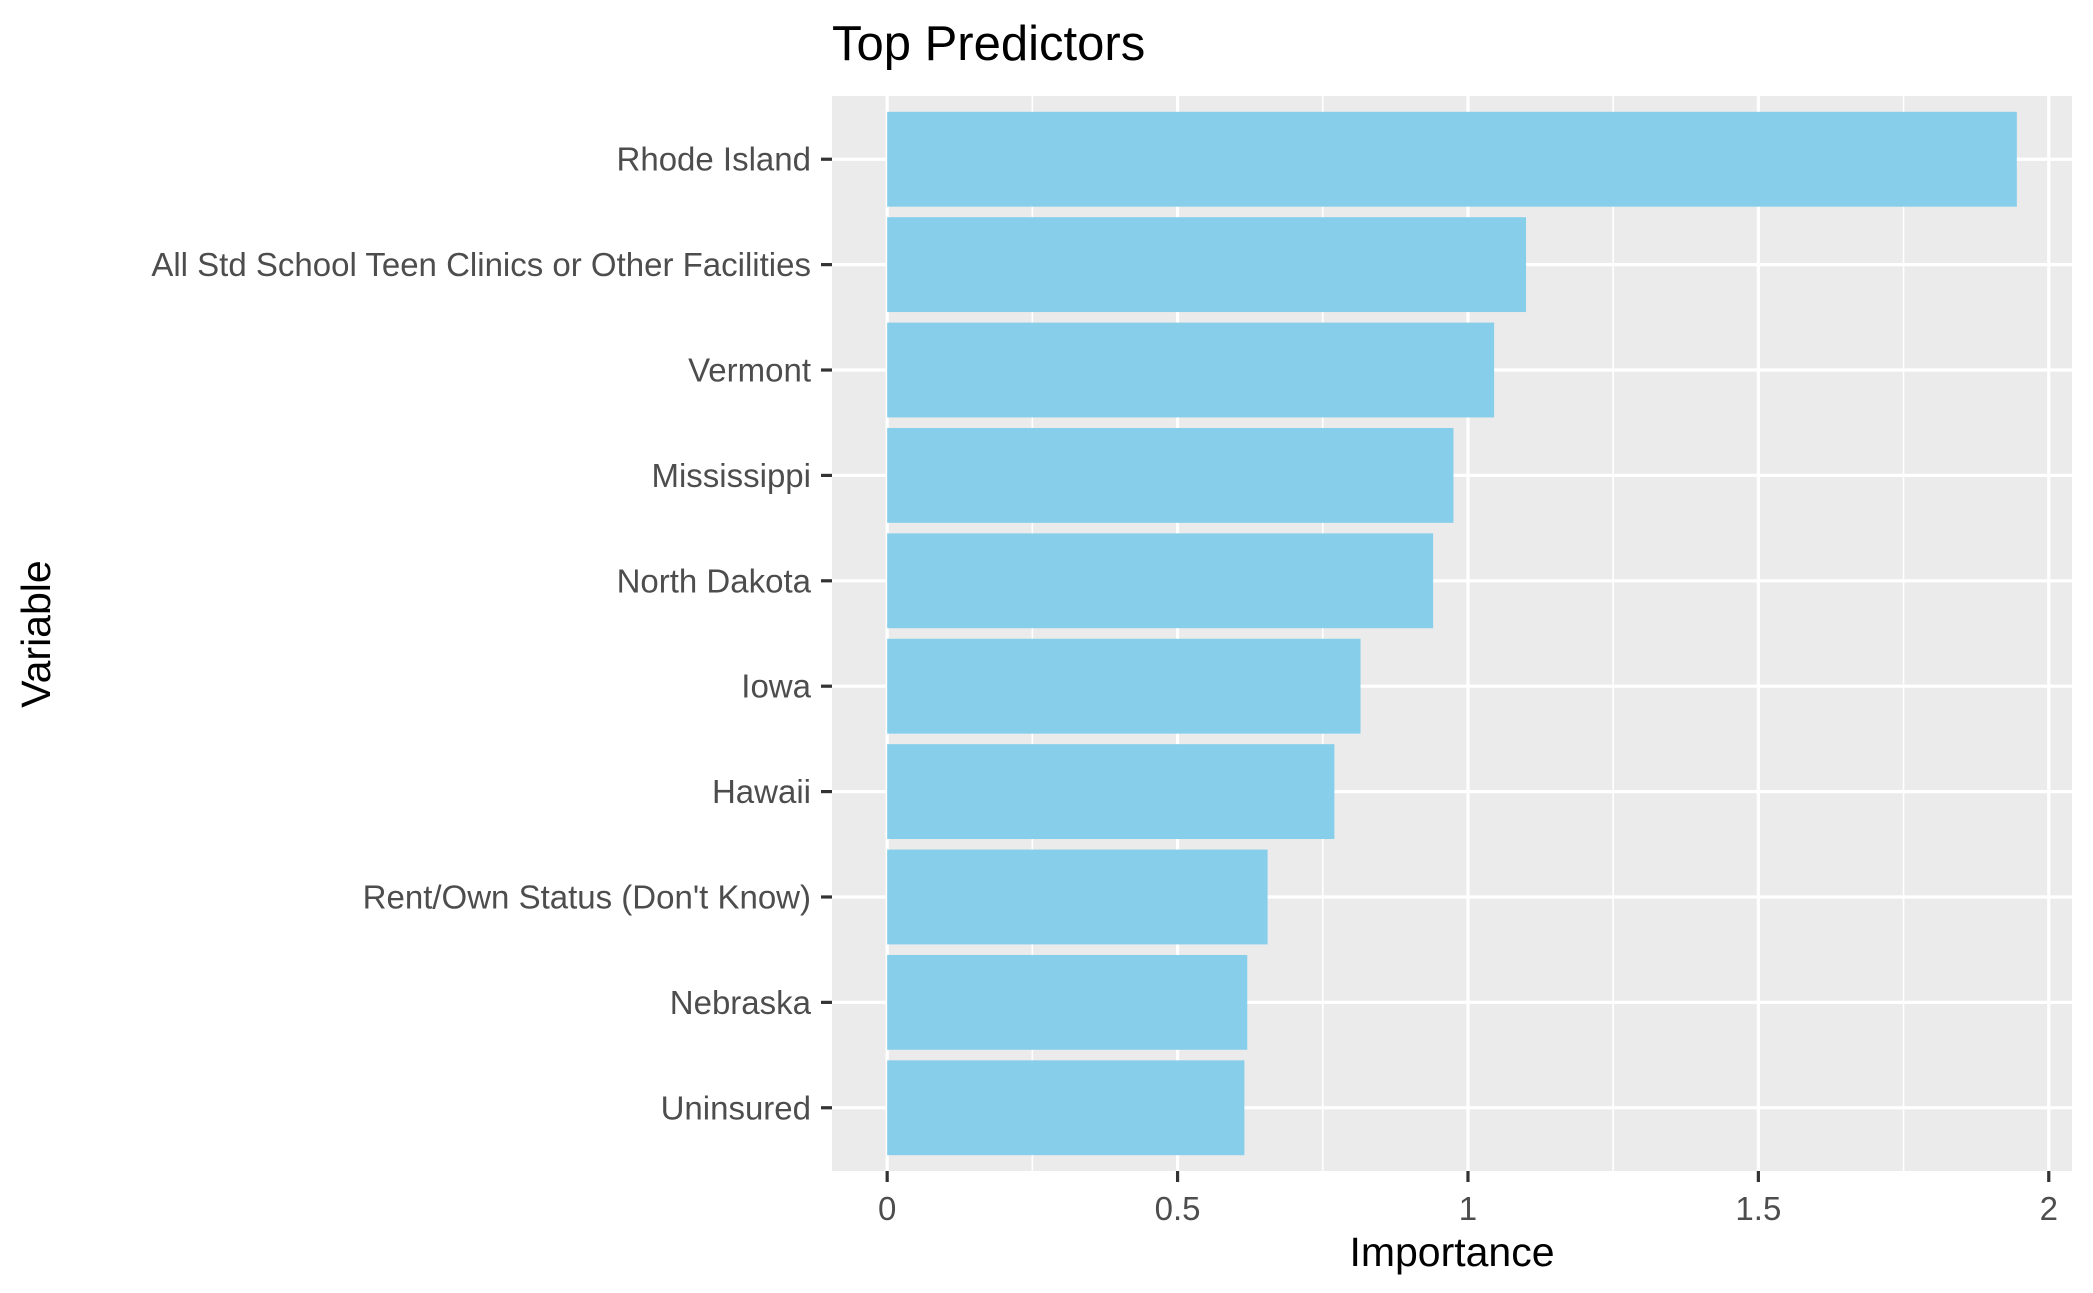  What do you see at coordinates (2049, 1208) in the screenshot?
I see `x-tick-label: 2` at bounding box center [2049, 1208].